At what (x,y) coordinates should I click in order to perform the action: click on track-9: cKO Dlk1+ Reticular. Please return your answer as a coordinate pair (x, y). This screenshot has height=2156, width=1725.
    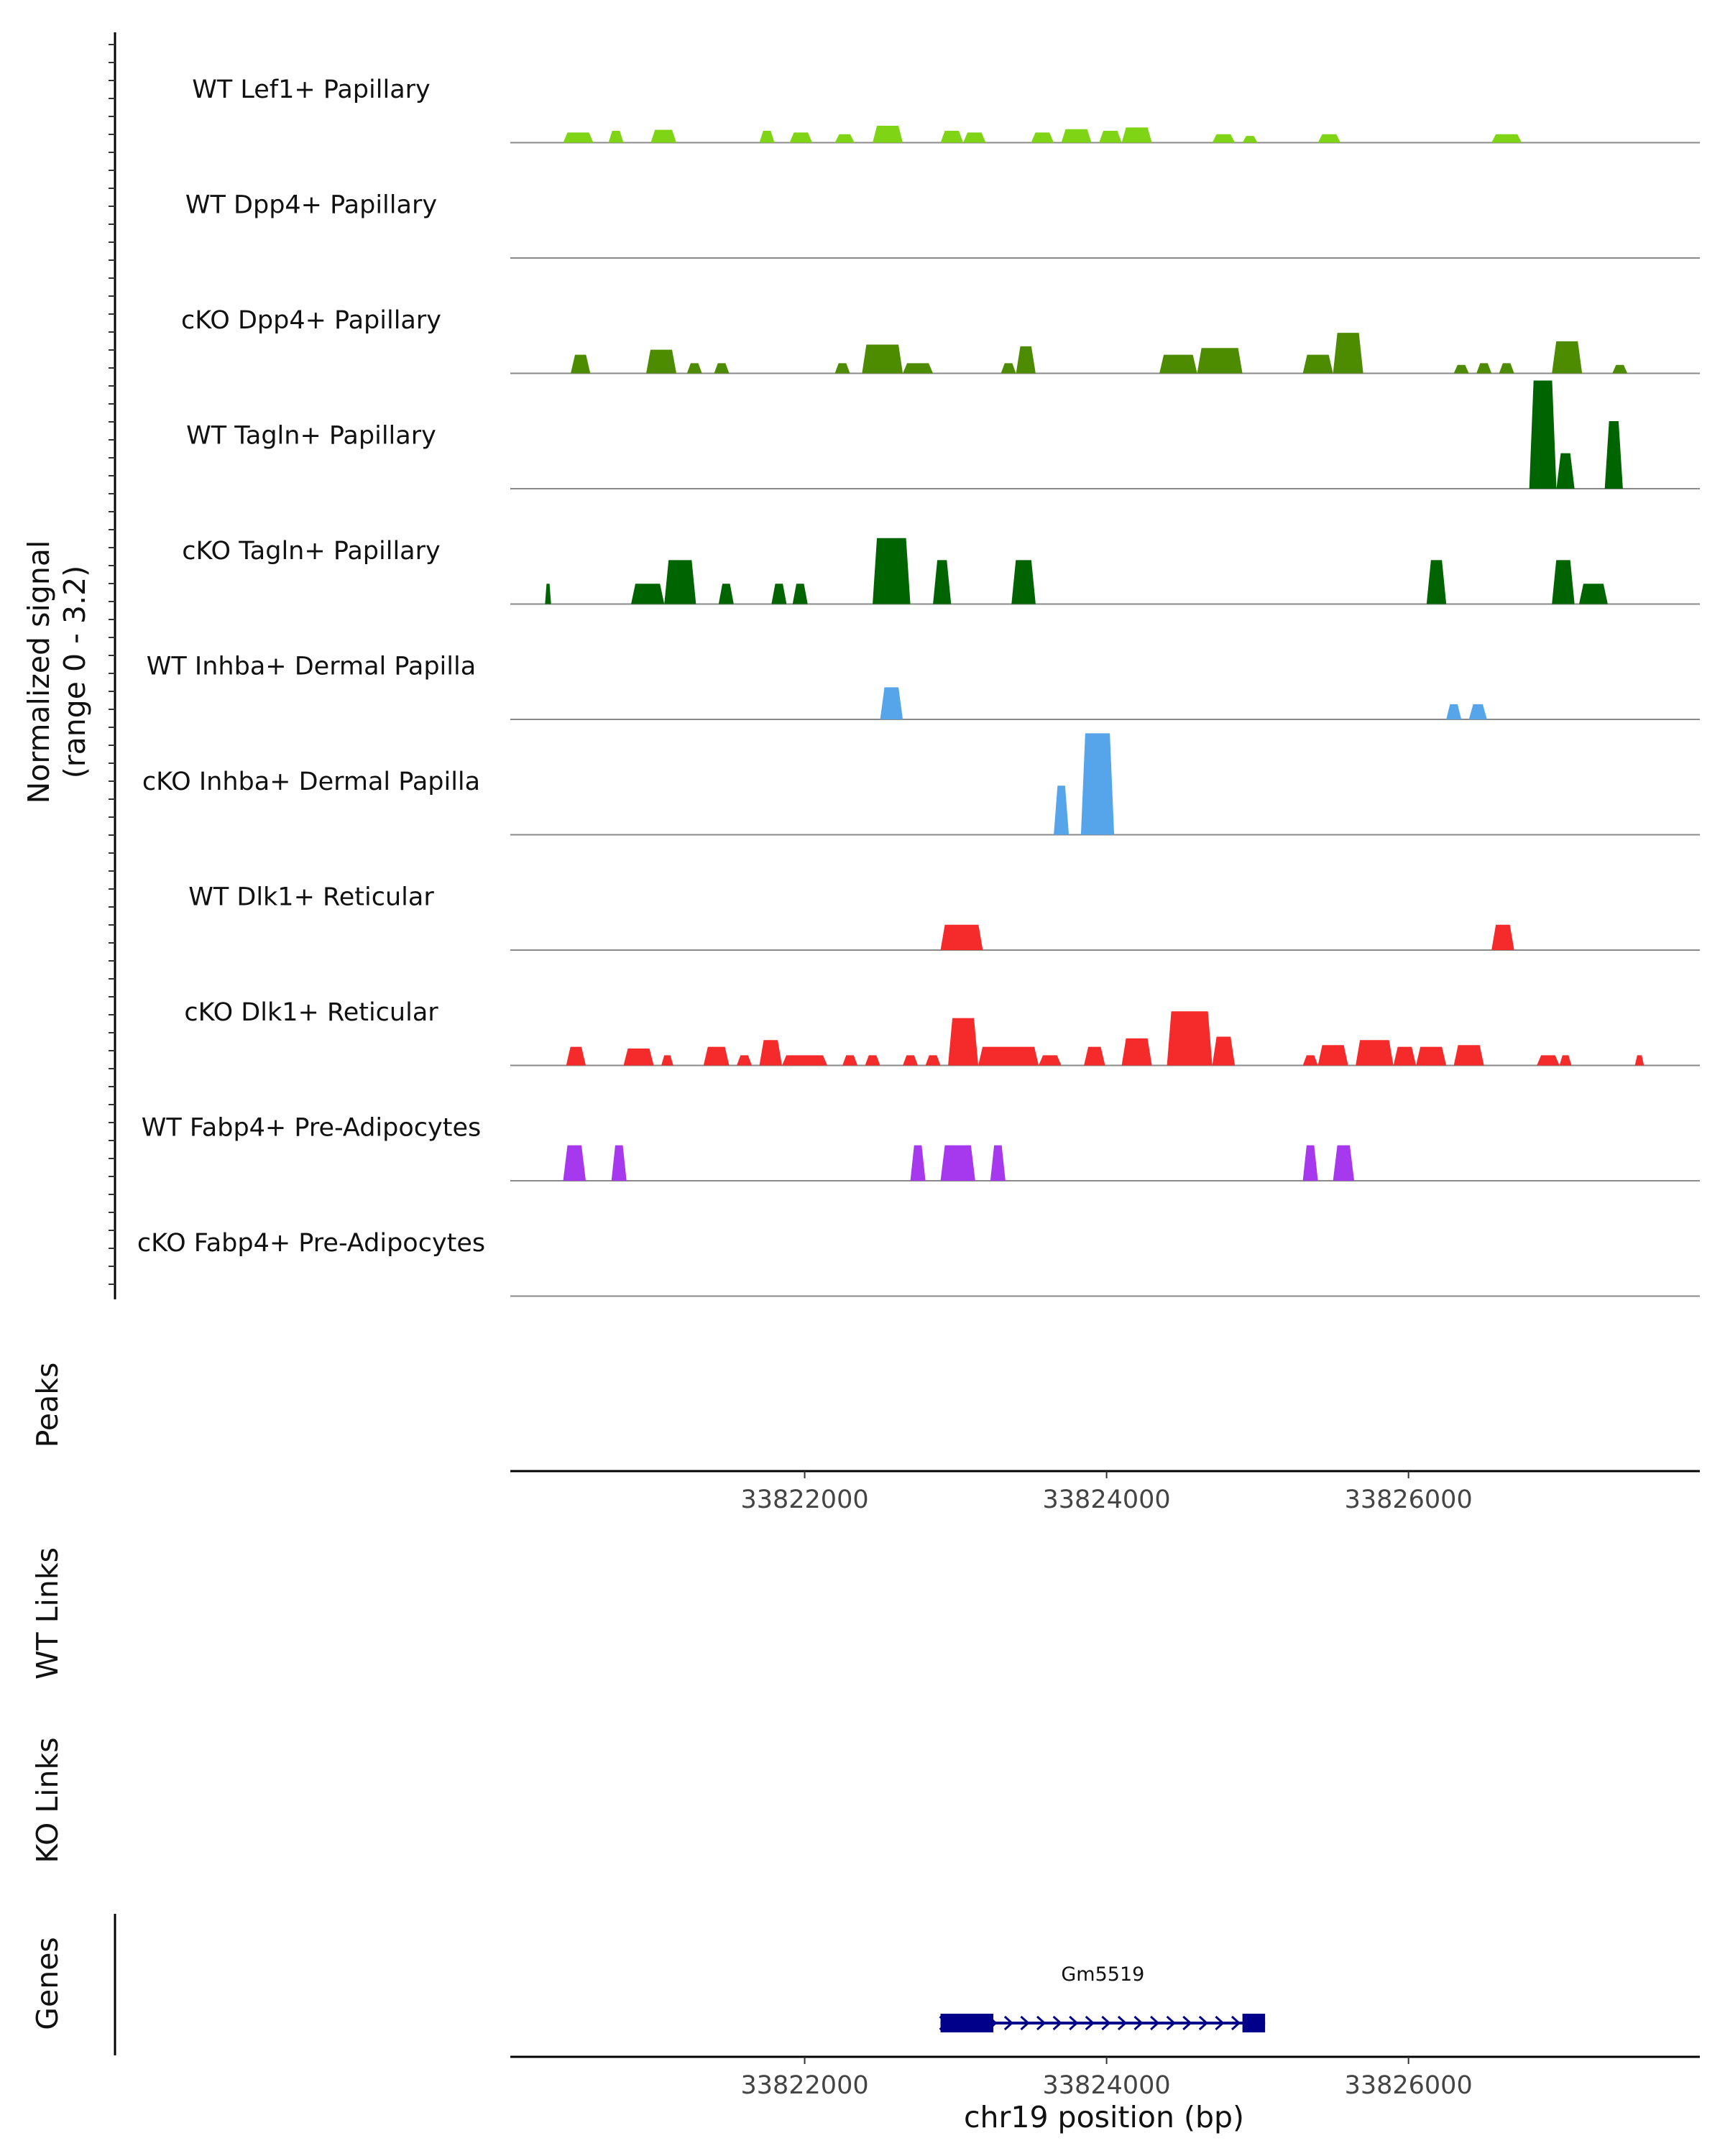
    Looking at the image, I should click on (942, 1033).